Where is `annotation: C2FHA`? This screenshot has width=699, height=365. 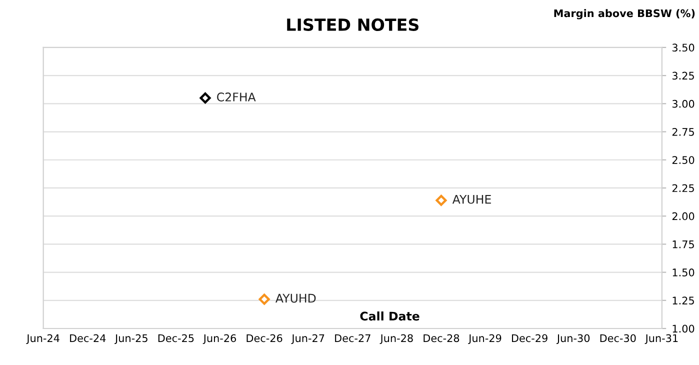 annotation: C2FHA is located at coordinates (236, 97).